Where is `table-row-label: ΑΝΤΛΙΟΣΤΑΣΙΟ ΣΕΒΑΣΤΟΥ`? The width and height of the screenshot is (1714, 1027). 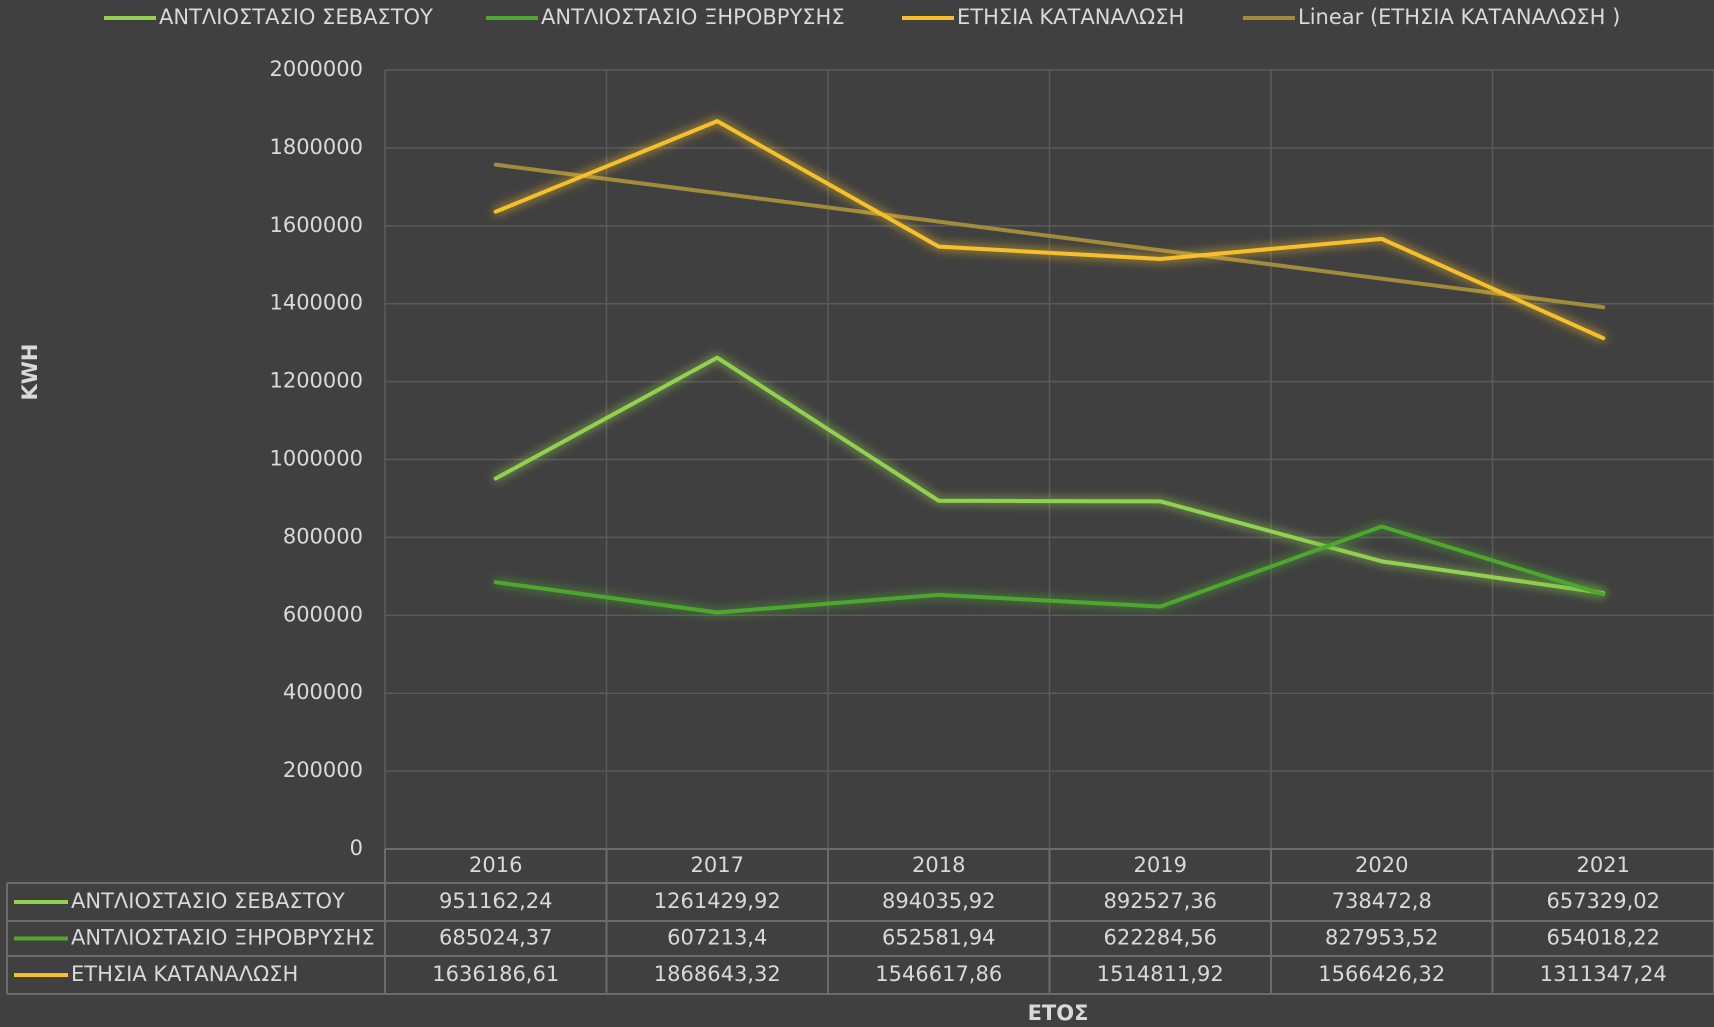 table-row-label: ΑΝΤΛΙΟΣΤΑΣΙΟ ΣΕΒΑΣΤΟΥ is located at coordinates (208, 901).